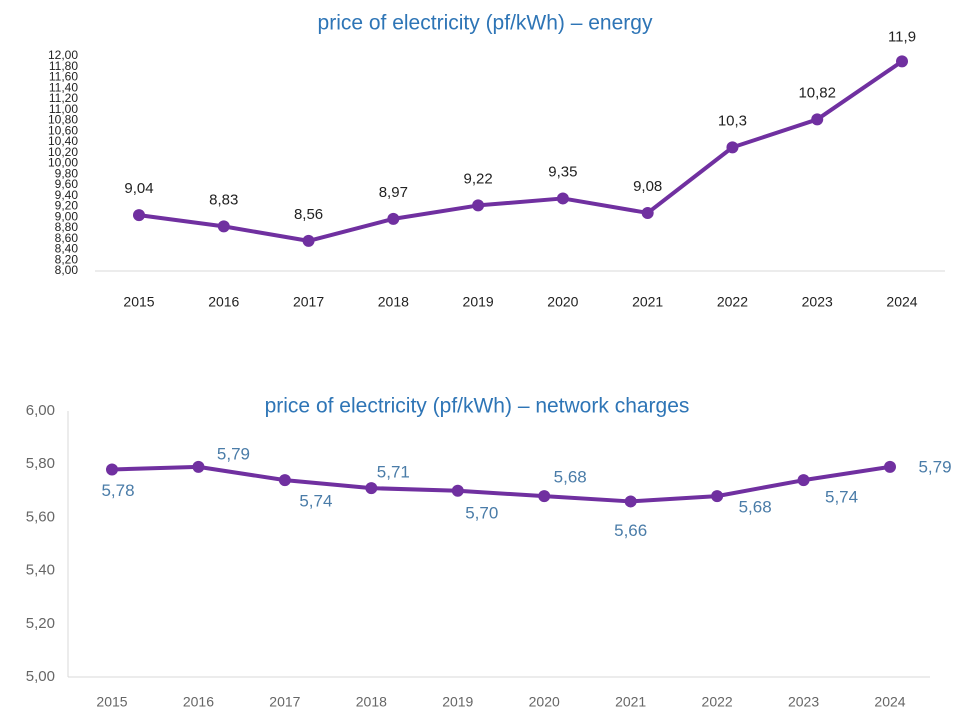  What do you see at coordinates (67, 184) in the screenshot?
I see `y-tick-label: 9,60` at bounding box center [67, 184].